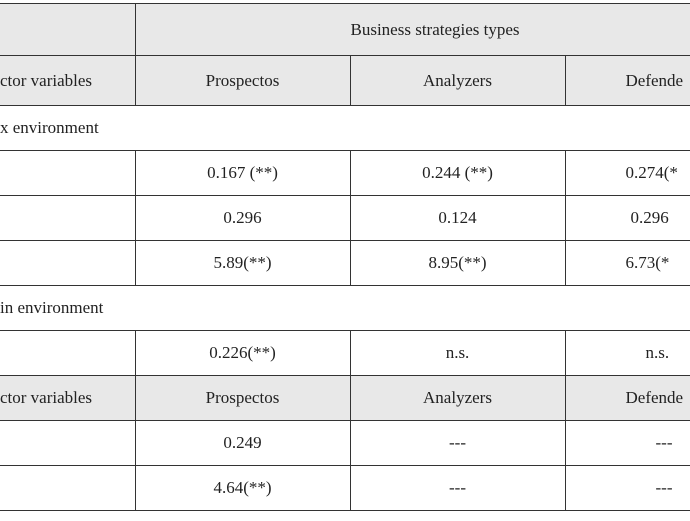  I want to click on section-row: in environment, so click(345, 308).